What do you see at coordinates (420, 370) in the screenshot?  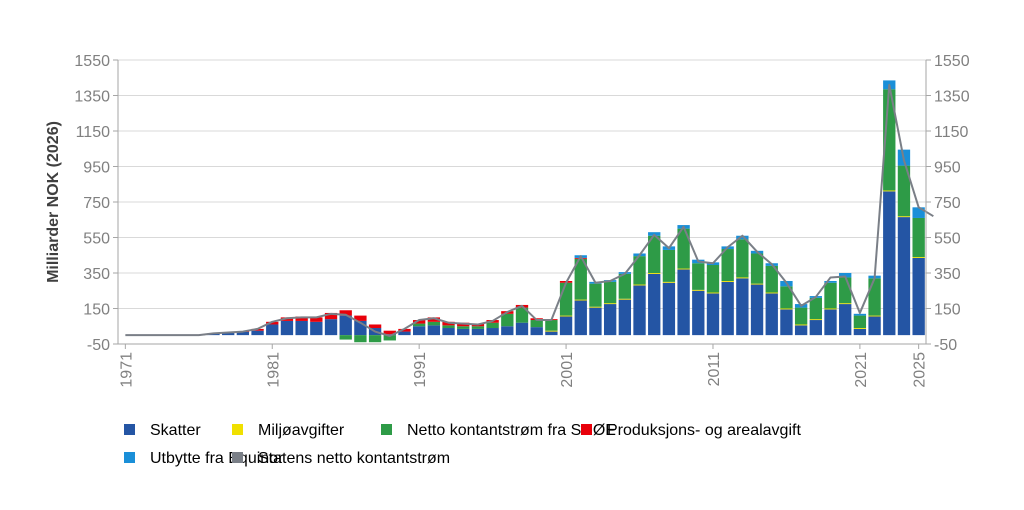 I see `x-tick-label: 1991` at bounding box center [420, 370].